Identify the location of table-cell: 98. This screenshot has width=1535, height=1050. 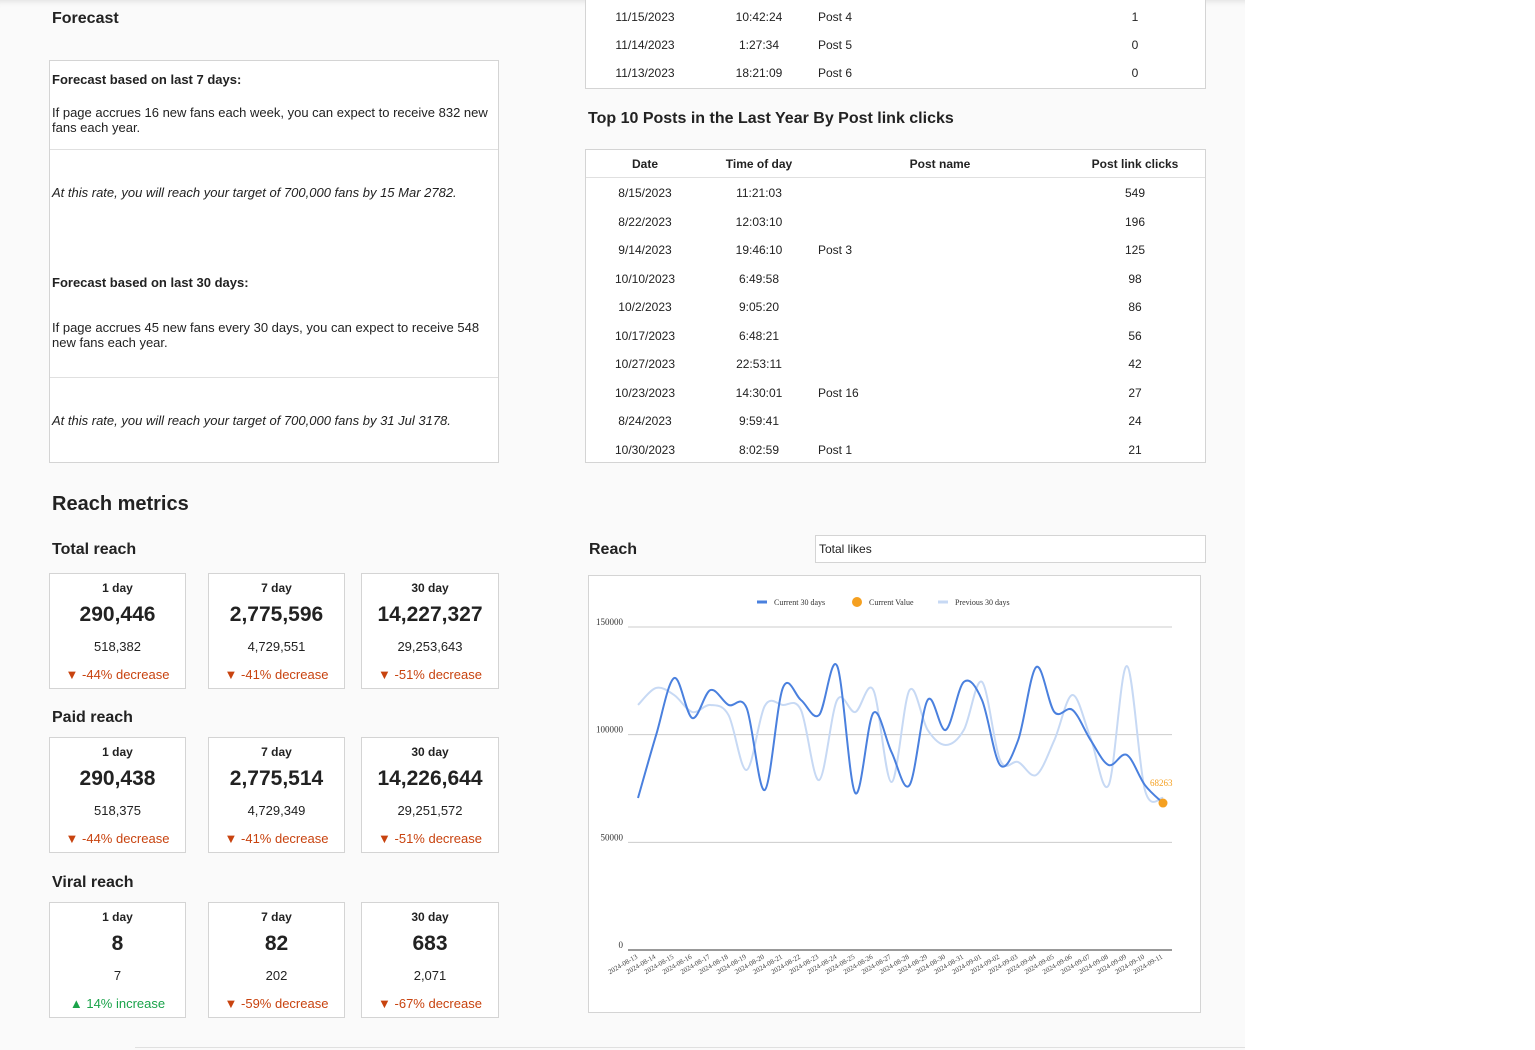
(1135, 278).